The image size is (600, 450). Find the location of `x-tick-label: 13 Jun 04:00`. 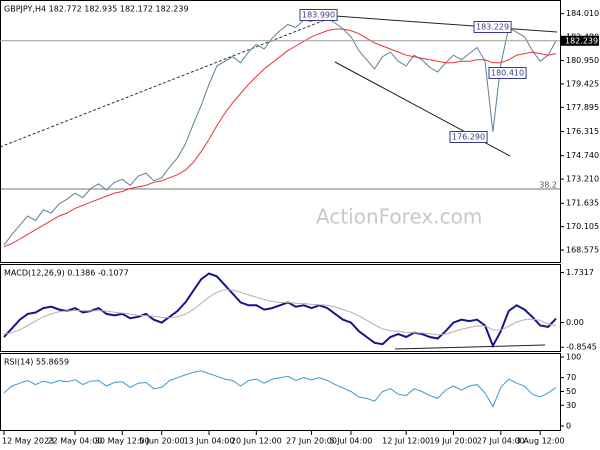

x-tick-label: 13 Jun 04:00 is located at coordinates (209, 441).